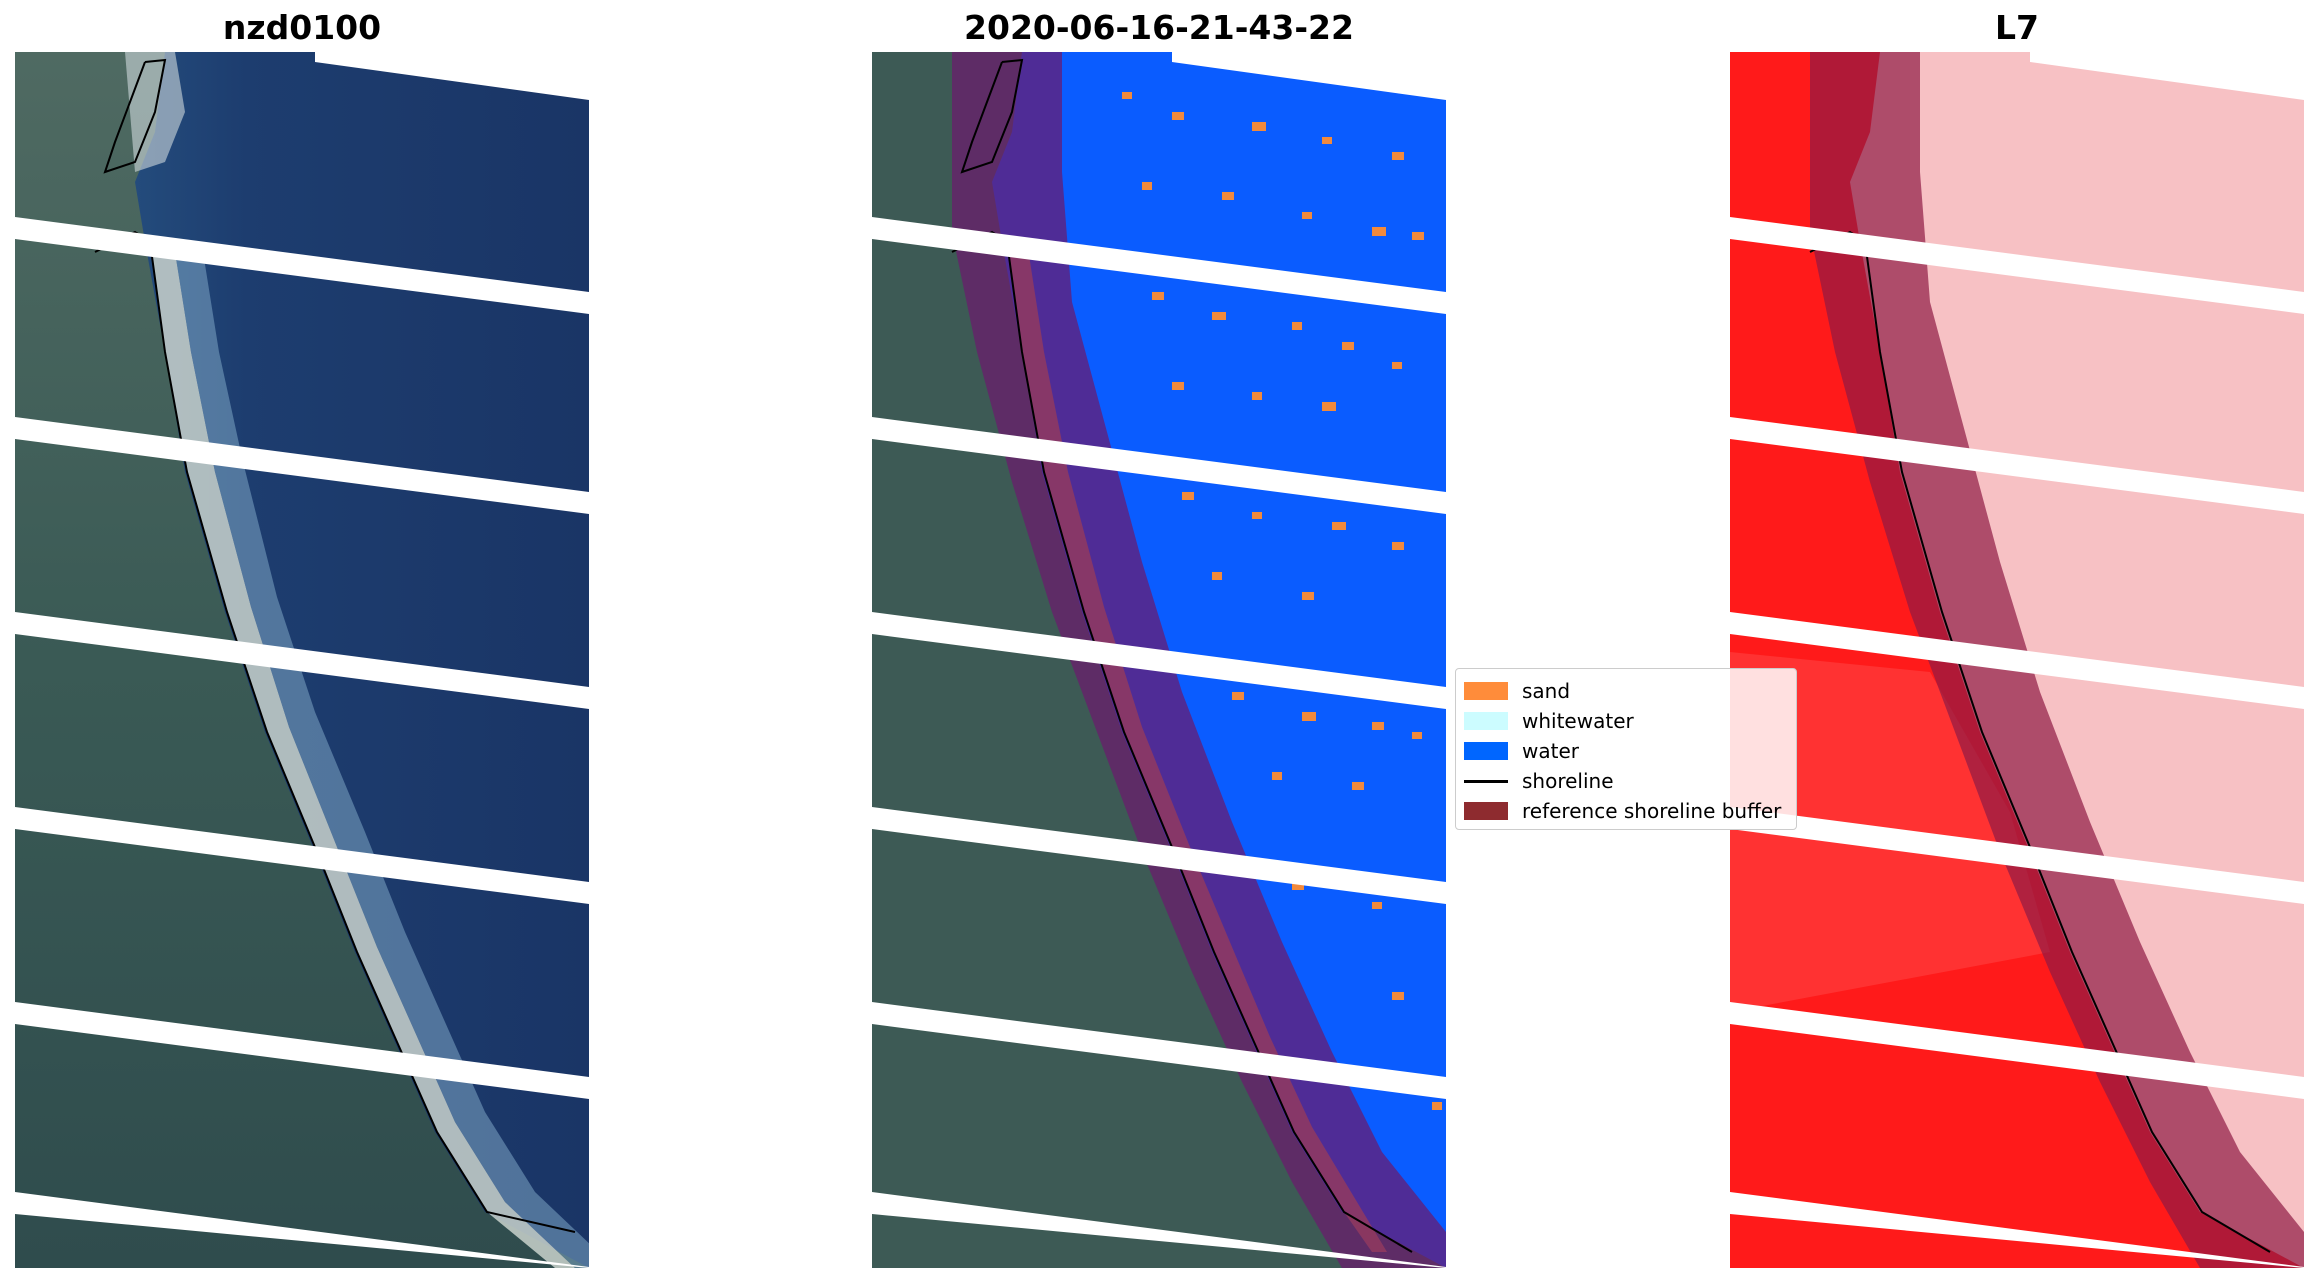 Image resolution: width=2317 pixels, height=1283 pixels. What do you see at coordinates (1578, 721) in the screenshot?
I see `legend-label-whitewater: whitewater` at bounding box center [1578, 721].